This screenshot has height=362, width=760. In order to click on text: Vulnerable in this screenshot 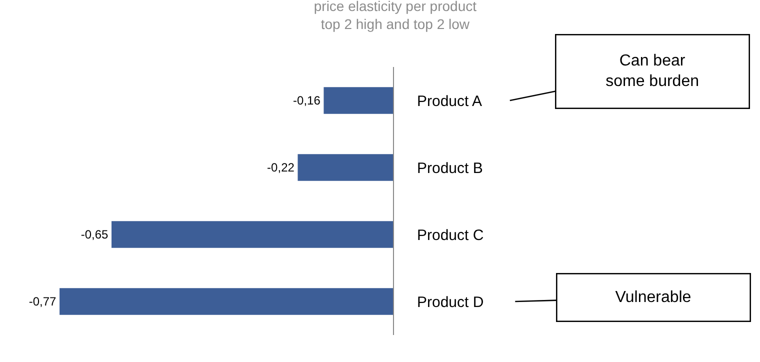, I will do `click(653, 297)`.